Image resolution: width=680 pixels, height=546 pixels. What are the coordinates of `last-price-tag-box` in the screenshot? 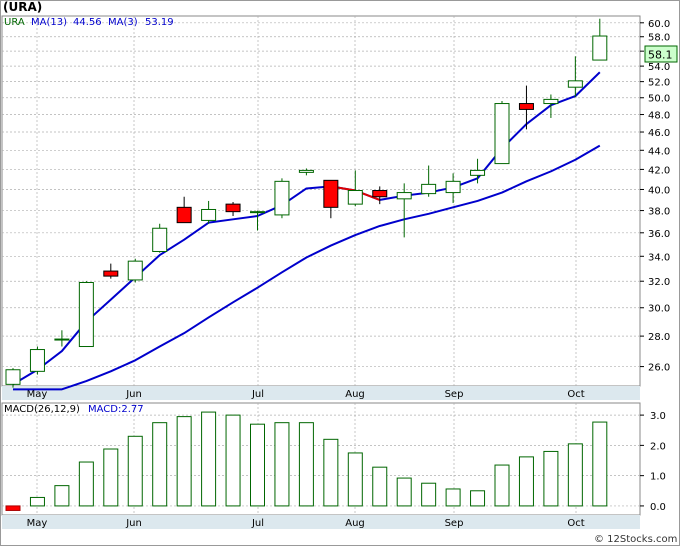 It's located at (661, 54).